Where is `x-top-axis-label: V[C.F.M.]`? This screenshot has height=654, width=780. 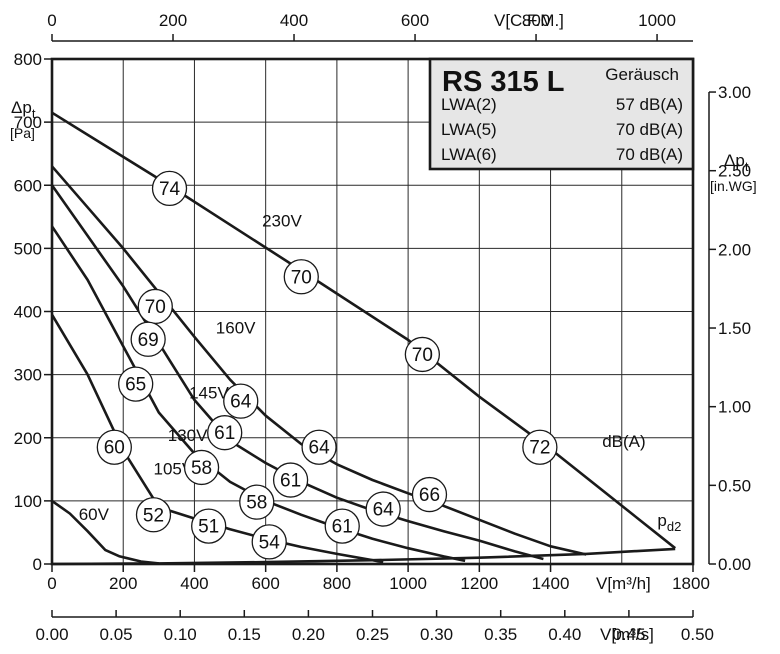 x-top-axis-label: V[C.F.M.] is located at coordinates (529, 20).